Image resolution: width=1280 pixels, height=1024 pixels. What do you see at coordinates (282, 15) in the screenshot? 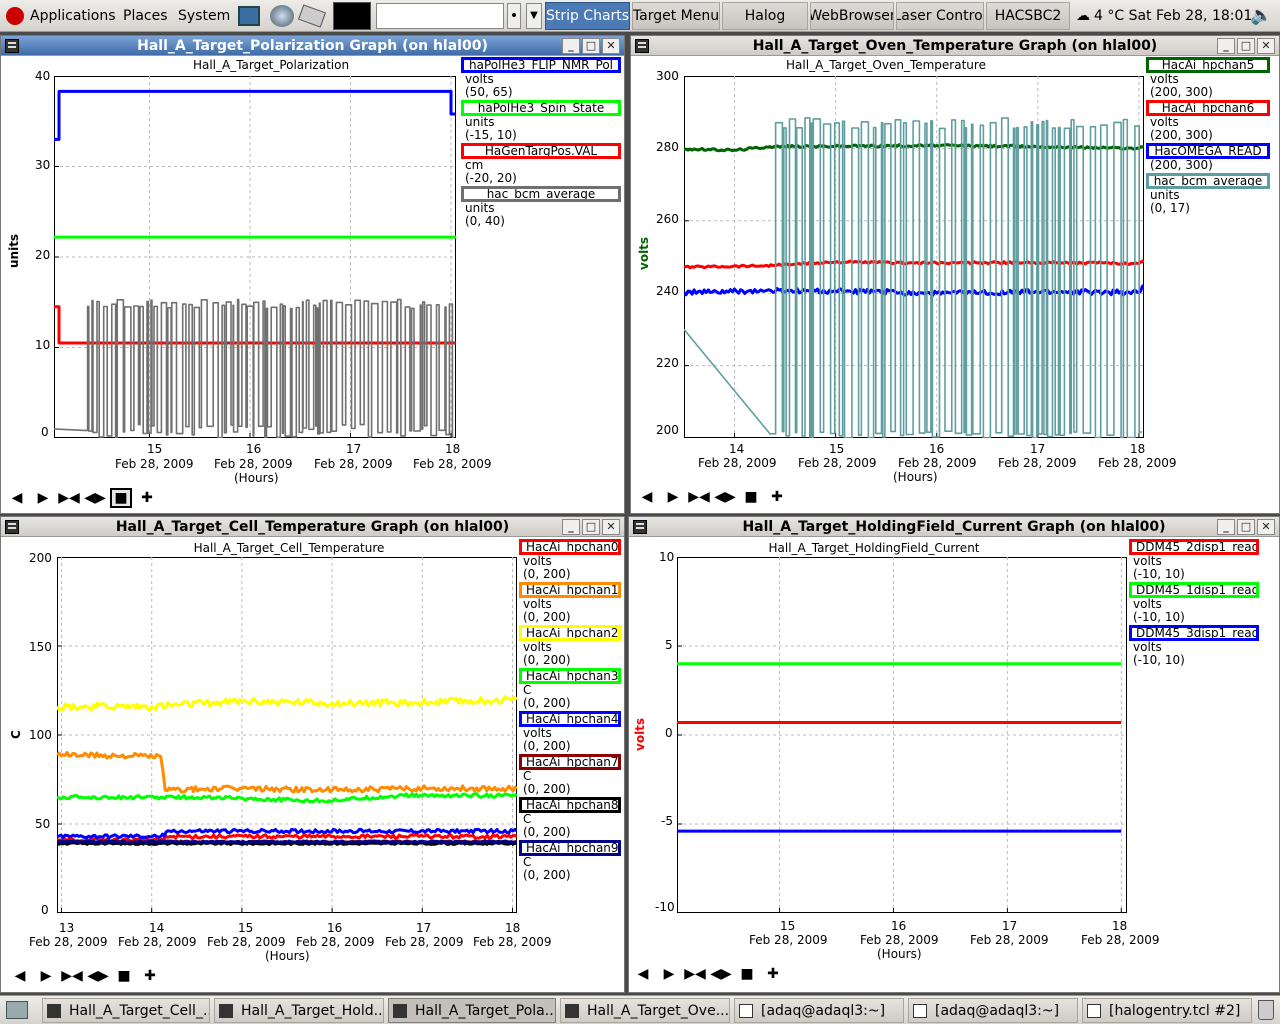
I see `network-launcher-icon` at bounding box center [282, 15].